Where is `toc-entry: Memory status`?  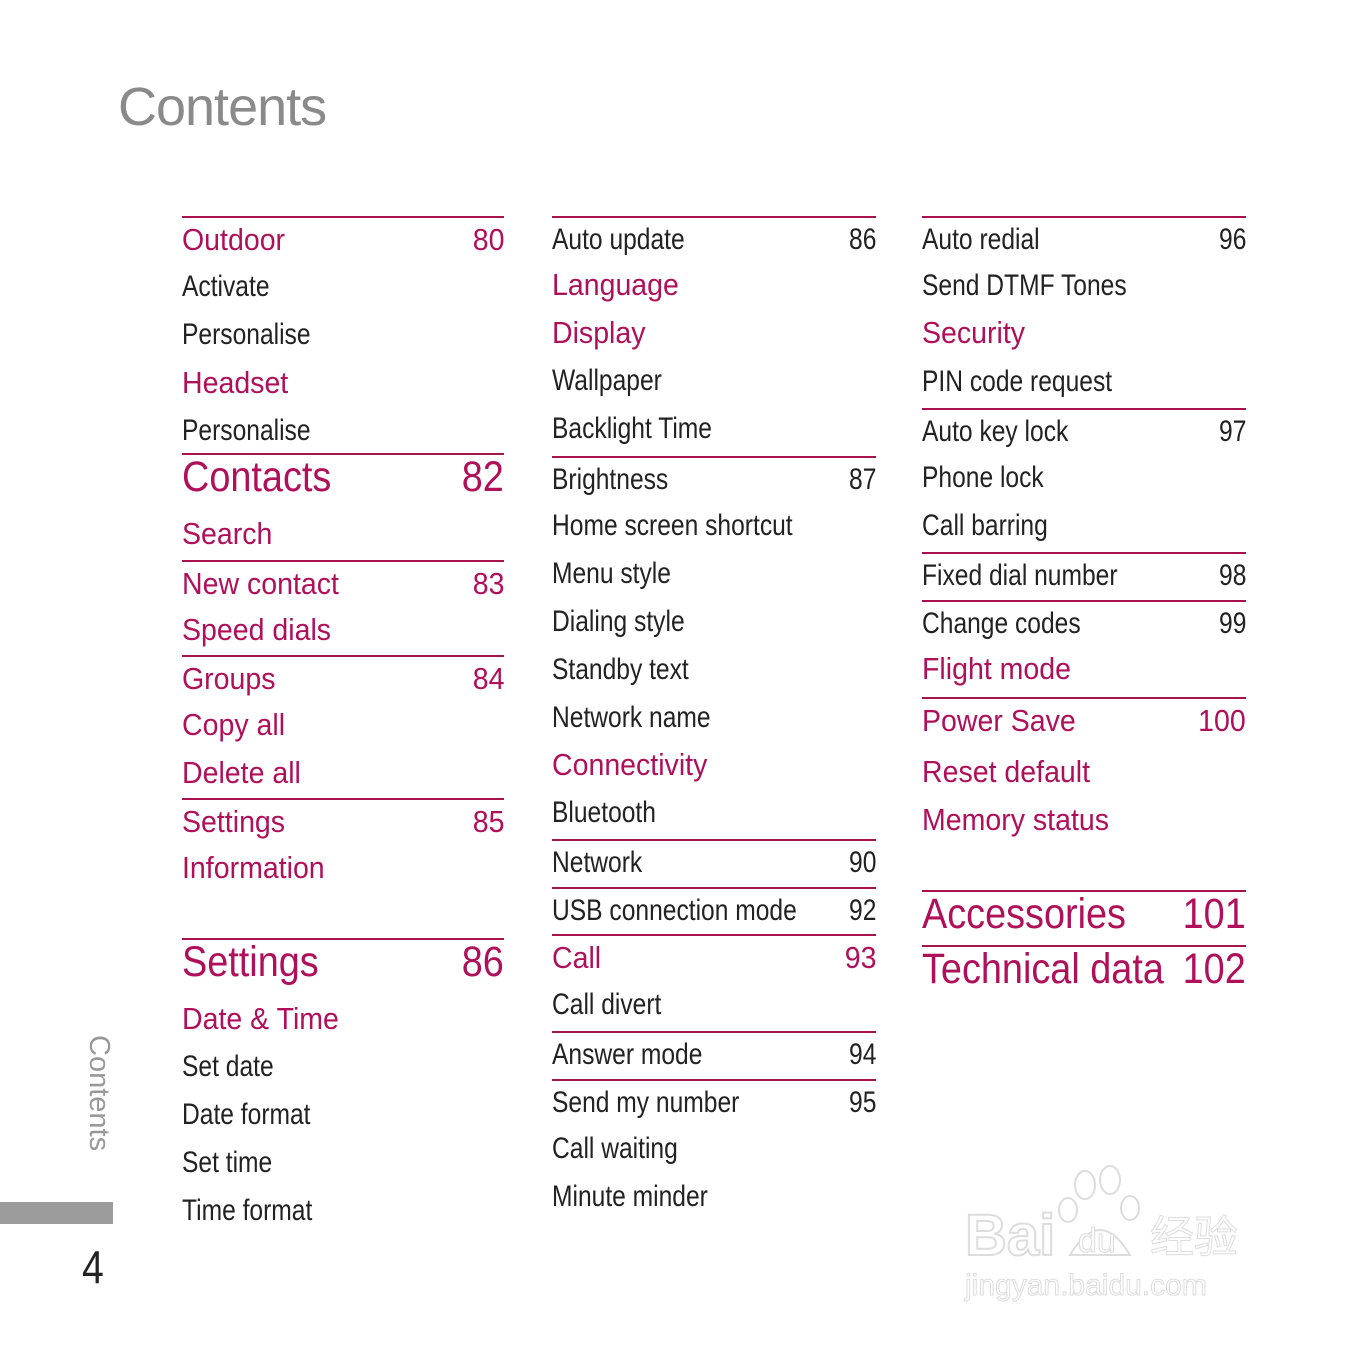
toc-entry: Memory status is located at coordinates (1084, 820).